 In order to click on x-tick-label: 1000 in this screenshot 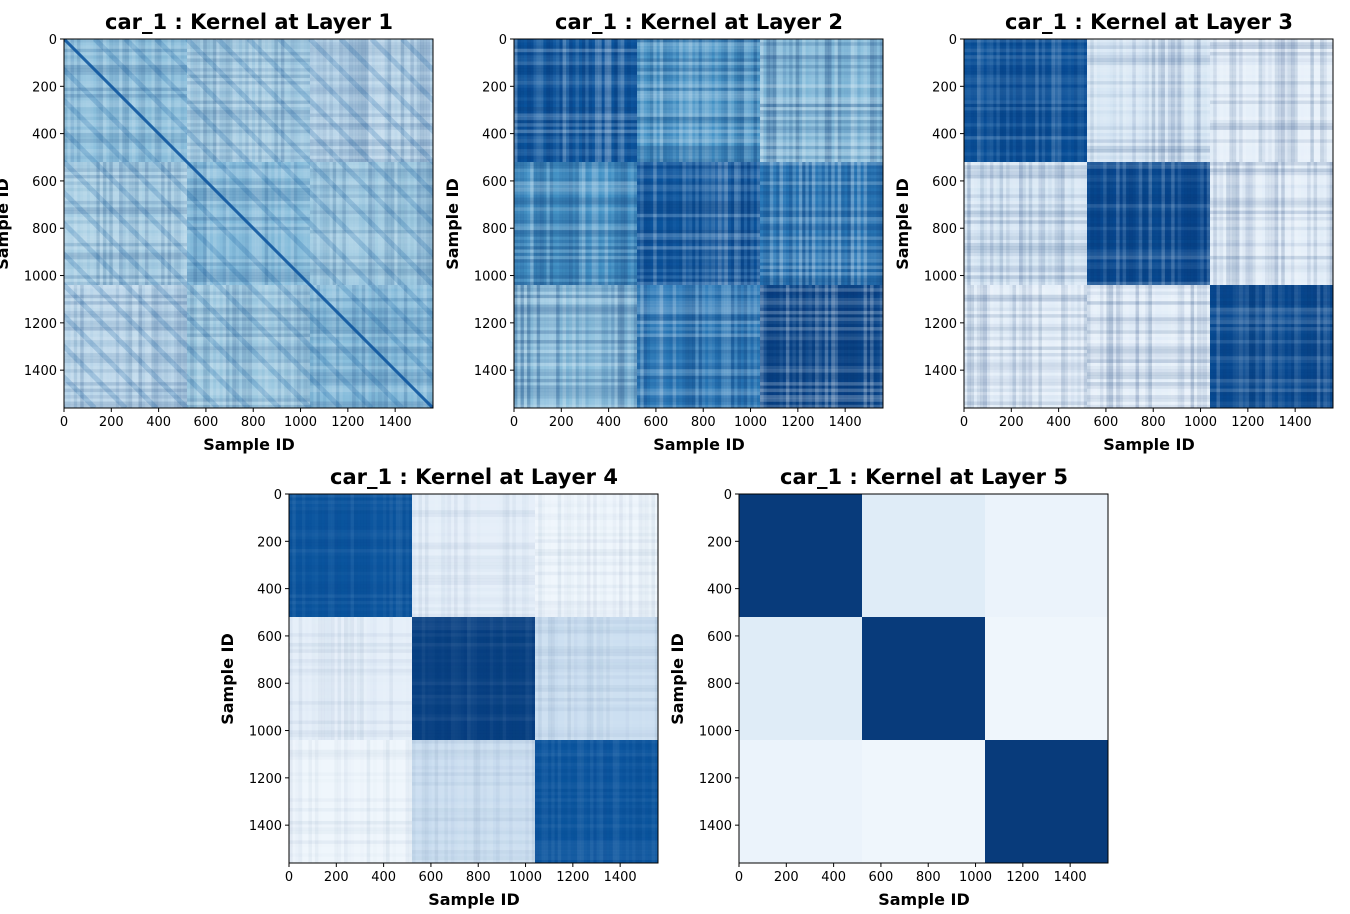, I will do `click(300, 422)`.